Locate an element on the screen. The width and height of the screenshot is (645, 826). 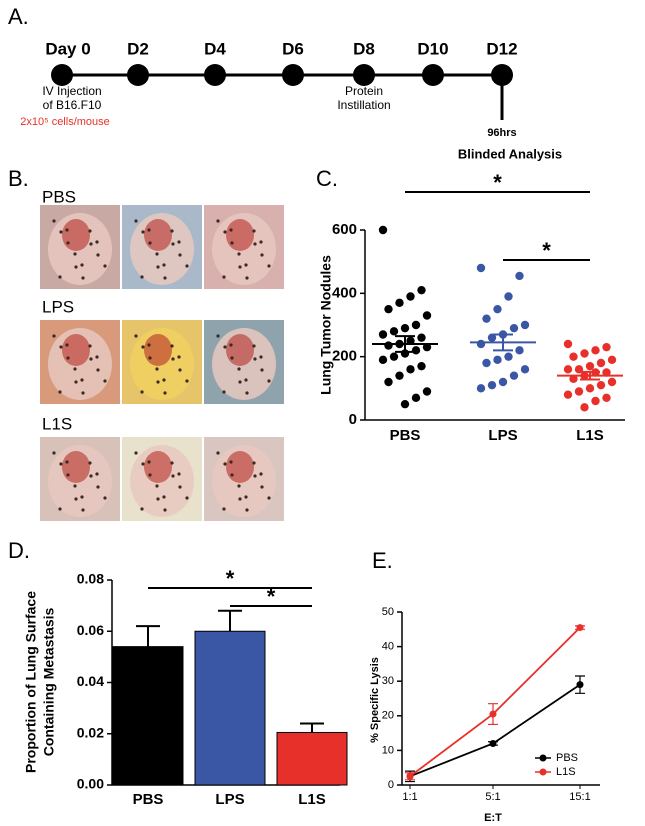
bar is located at coordinates (148, 716).